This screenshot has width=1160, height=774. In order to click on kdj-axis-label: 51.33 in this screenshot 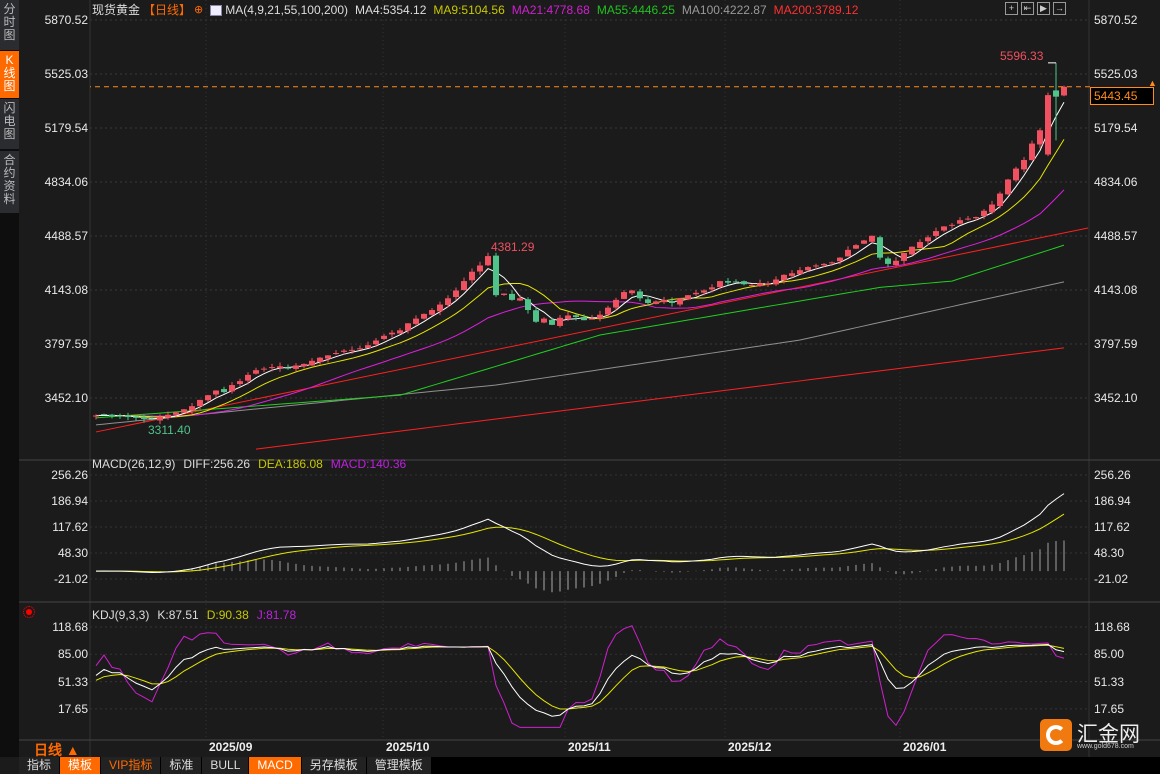, I will do `click(1109, 681)`.